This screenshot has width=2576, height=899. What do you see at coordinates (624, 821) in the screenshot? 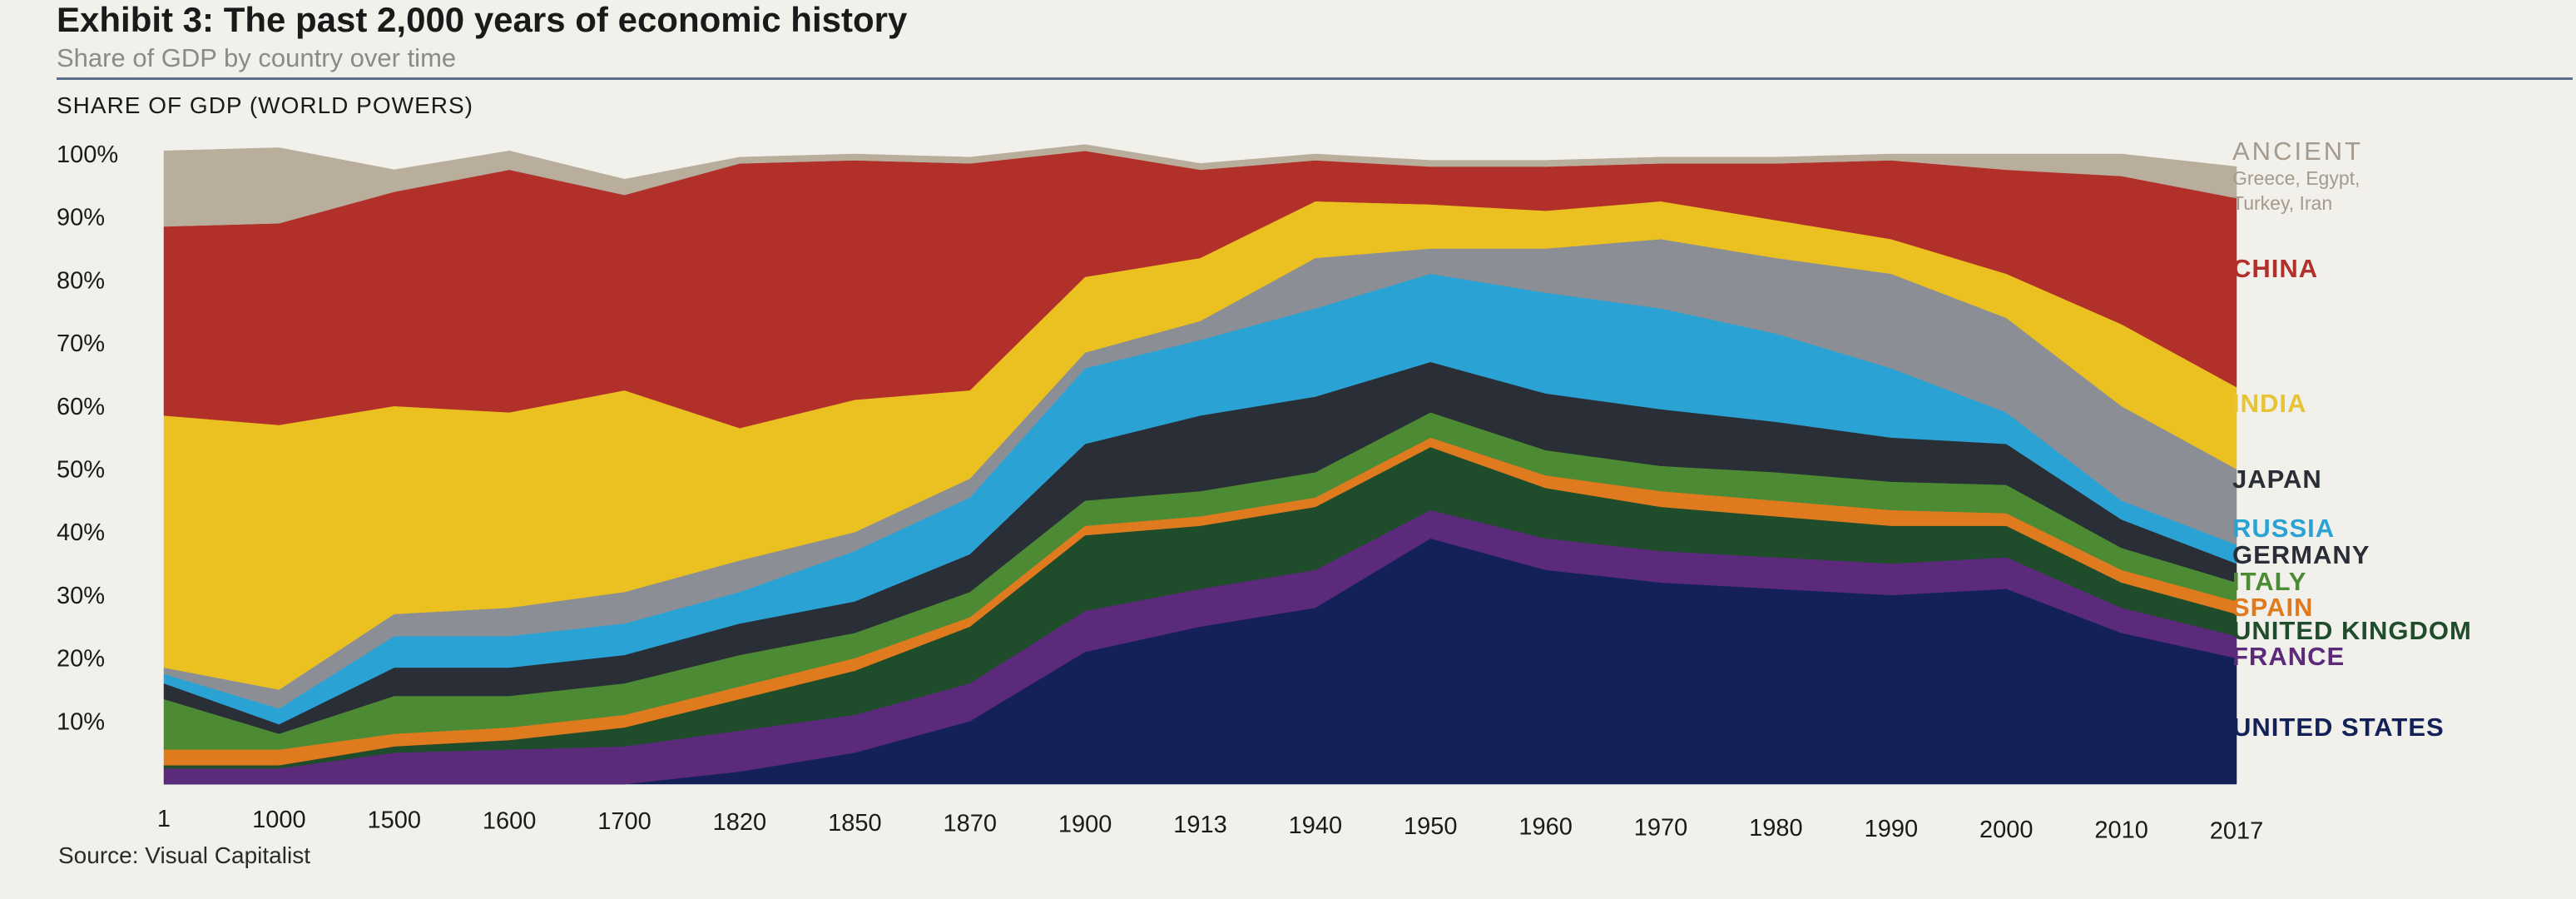
I see `x-tick-label: 1700` at bounding box center [624, 821].